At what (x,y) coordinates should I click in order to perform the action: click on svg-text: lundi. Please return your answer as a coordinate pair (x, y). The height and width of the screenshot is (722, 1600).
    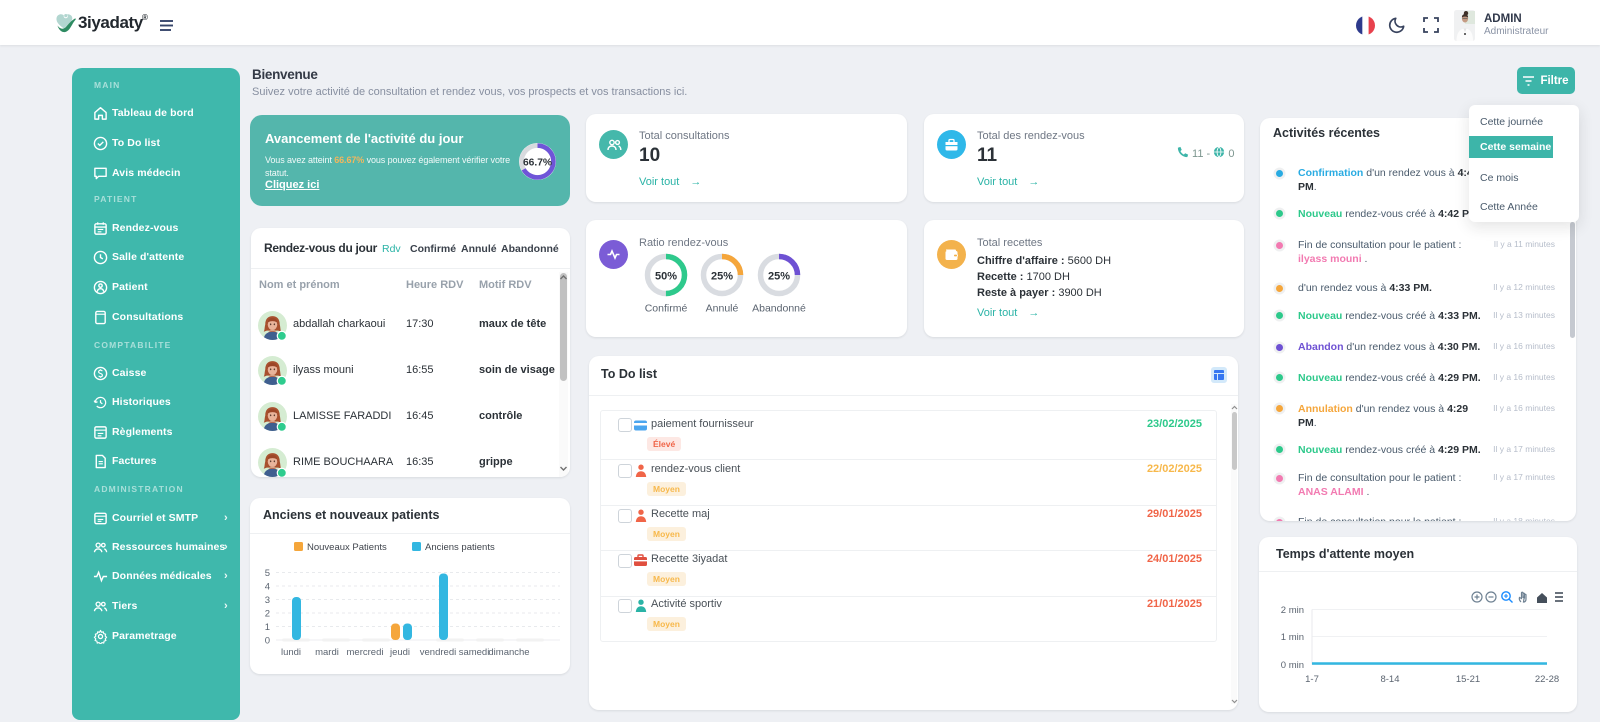
    Looking at the image, I should click on (291, 652).